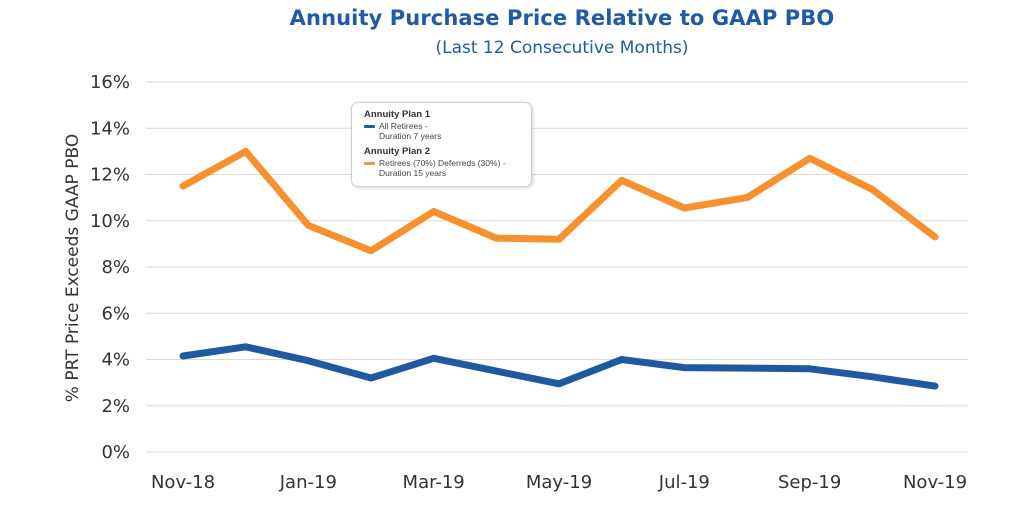 This screenshot has width=1024, height=512. I want to click on legend-label: Annuity Plan 2, so click(397, 151).